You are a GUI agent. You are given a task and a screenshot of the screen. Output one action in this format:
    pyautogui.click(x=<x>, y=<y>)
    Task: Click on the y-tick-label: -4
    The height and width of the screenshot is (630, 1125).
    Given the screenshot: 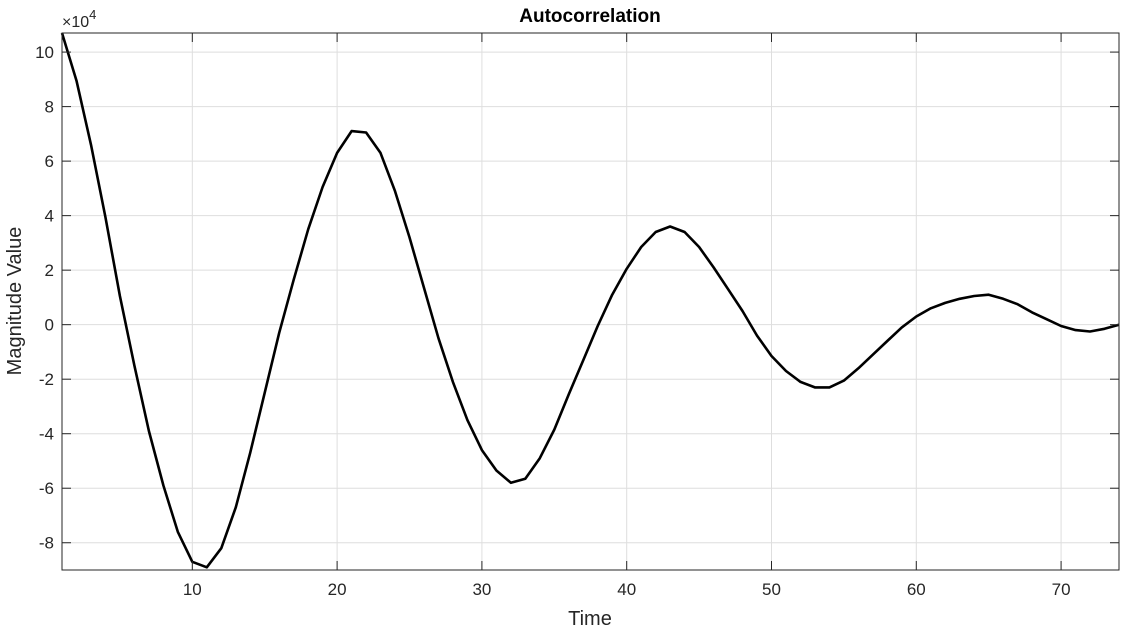 What is the action you would take?
    pyautogui.click(x=46, y=434)
    